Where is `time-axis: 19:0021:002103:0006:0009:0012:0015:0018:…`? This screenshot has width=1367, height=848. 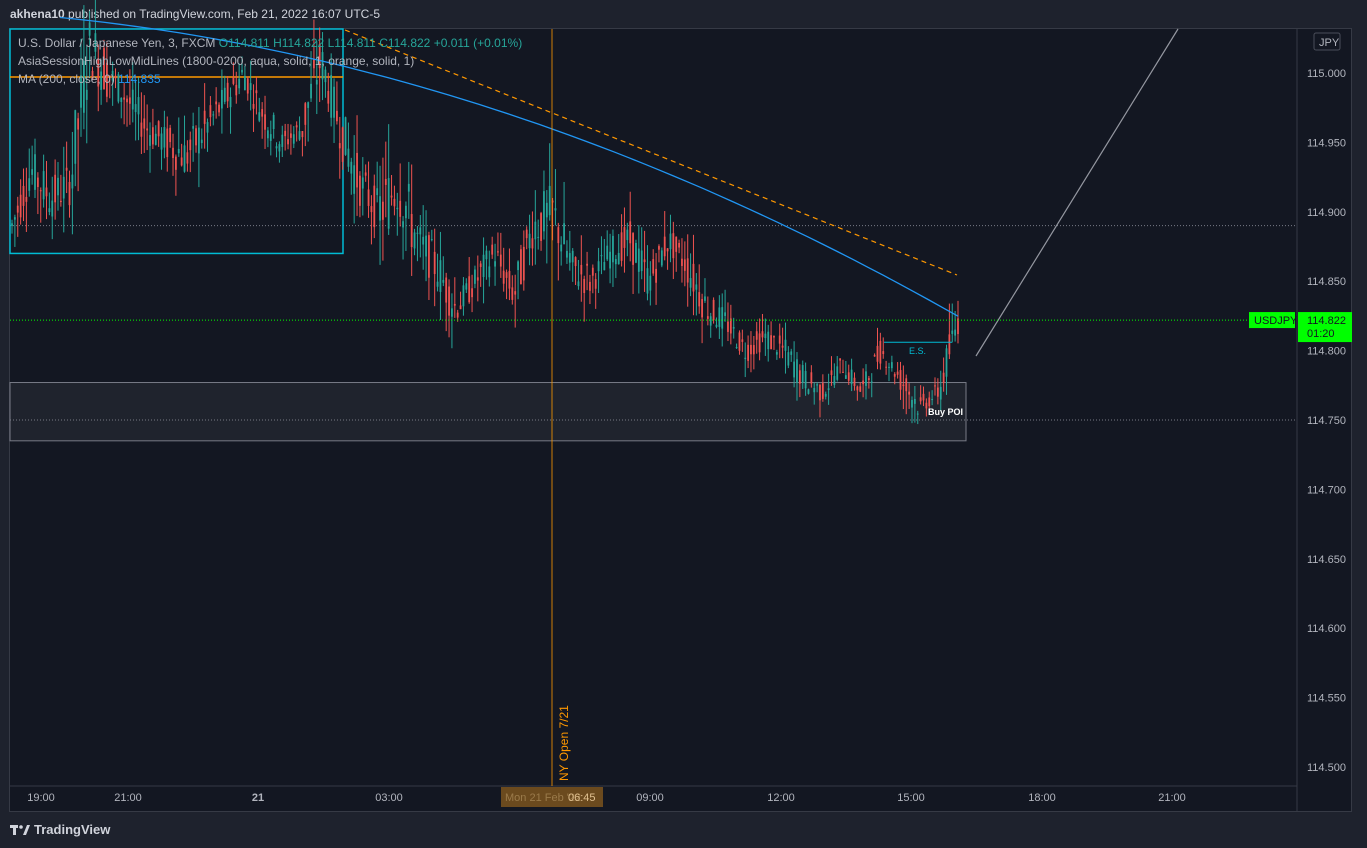
time-axis: 19:0021:002103:0006:0009:0012:0015:0018:… is located at coordinates (606, 798).